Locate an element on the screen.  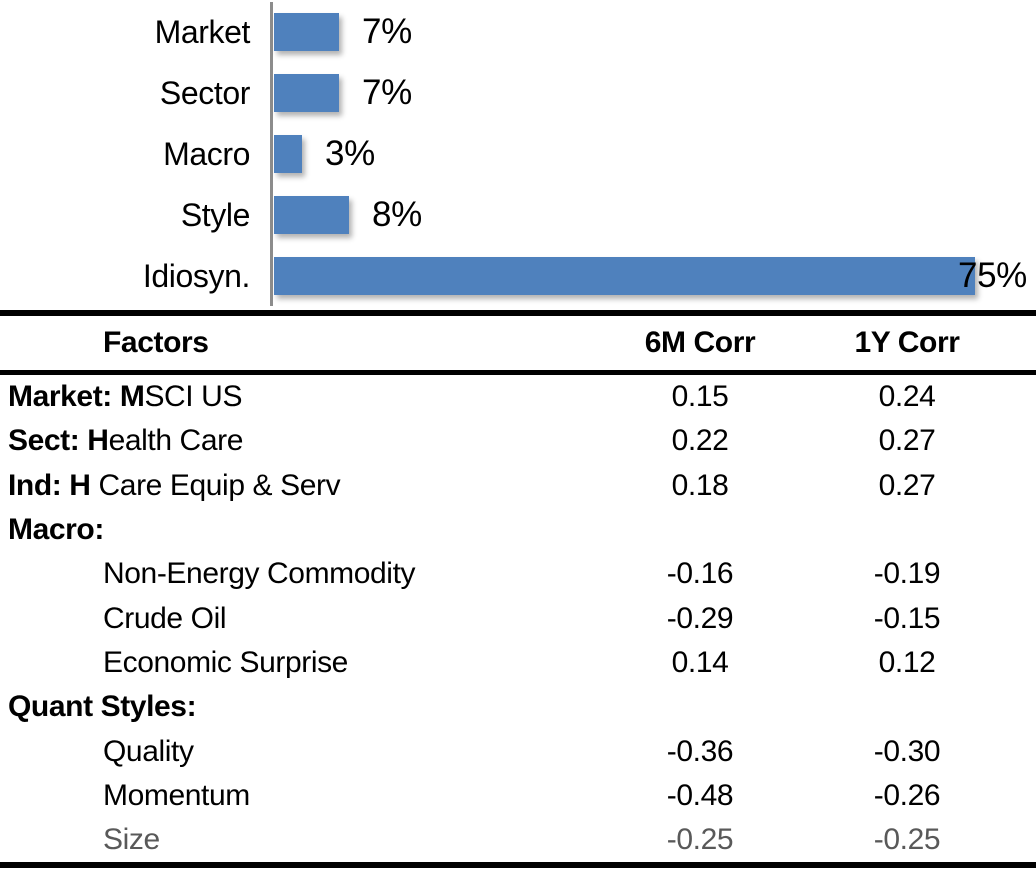
table-row: Quality -0.36 -0.30 is located at coordinates (518, 751).